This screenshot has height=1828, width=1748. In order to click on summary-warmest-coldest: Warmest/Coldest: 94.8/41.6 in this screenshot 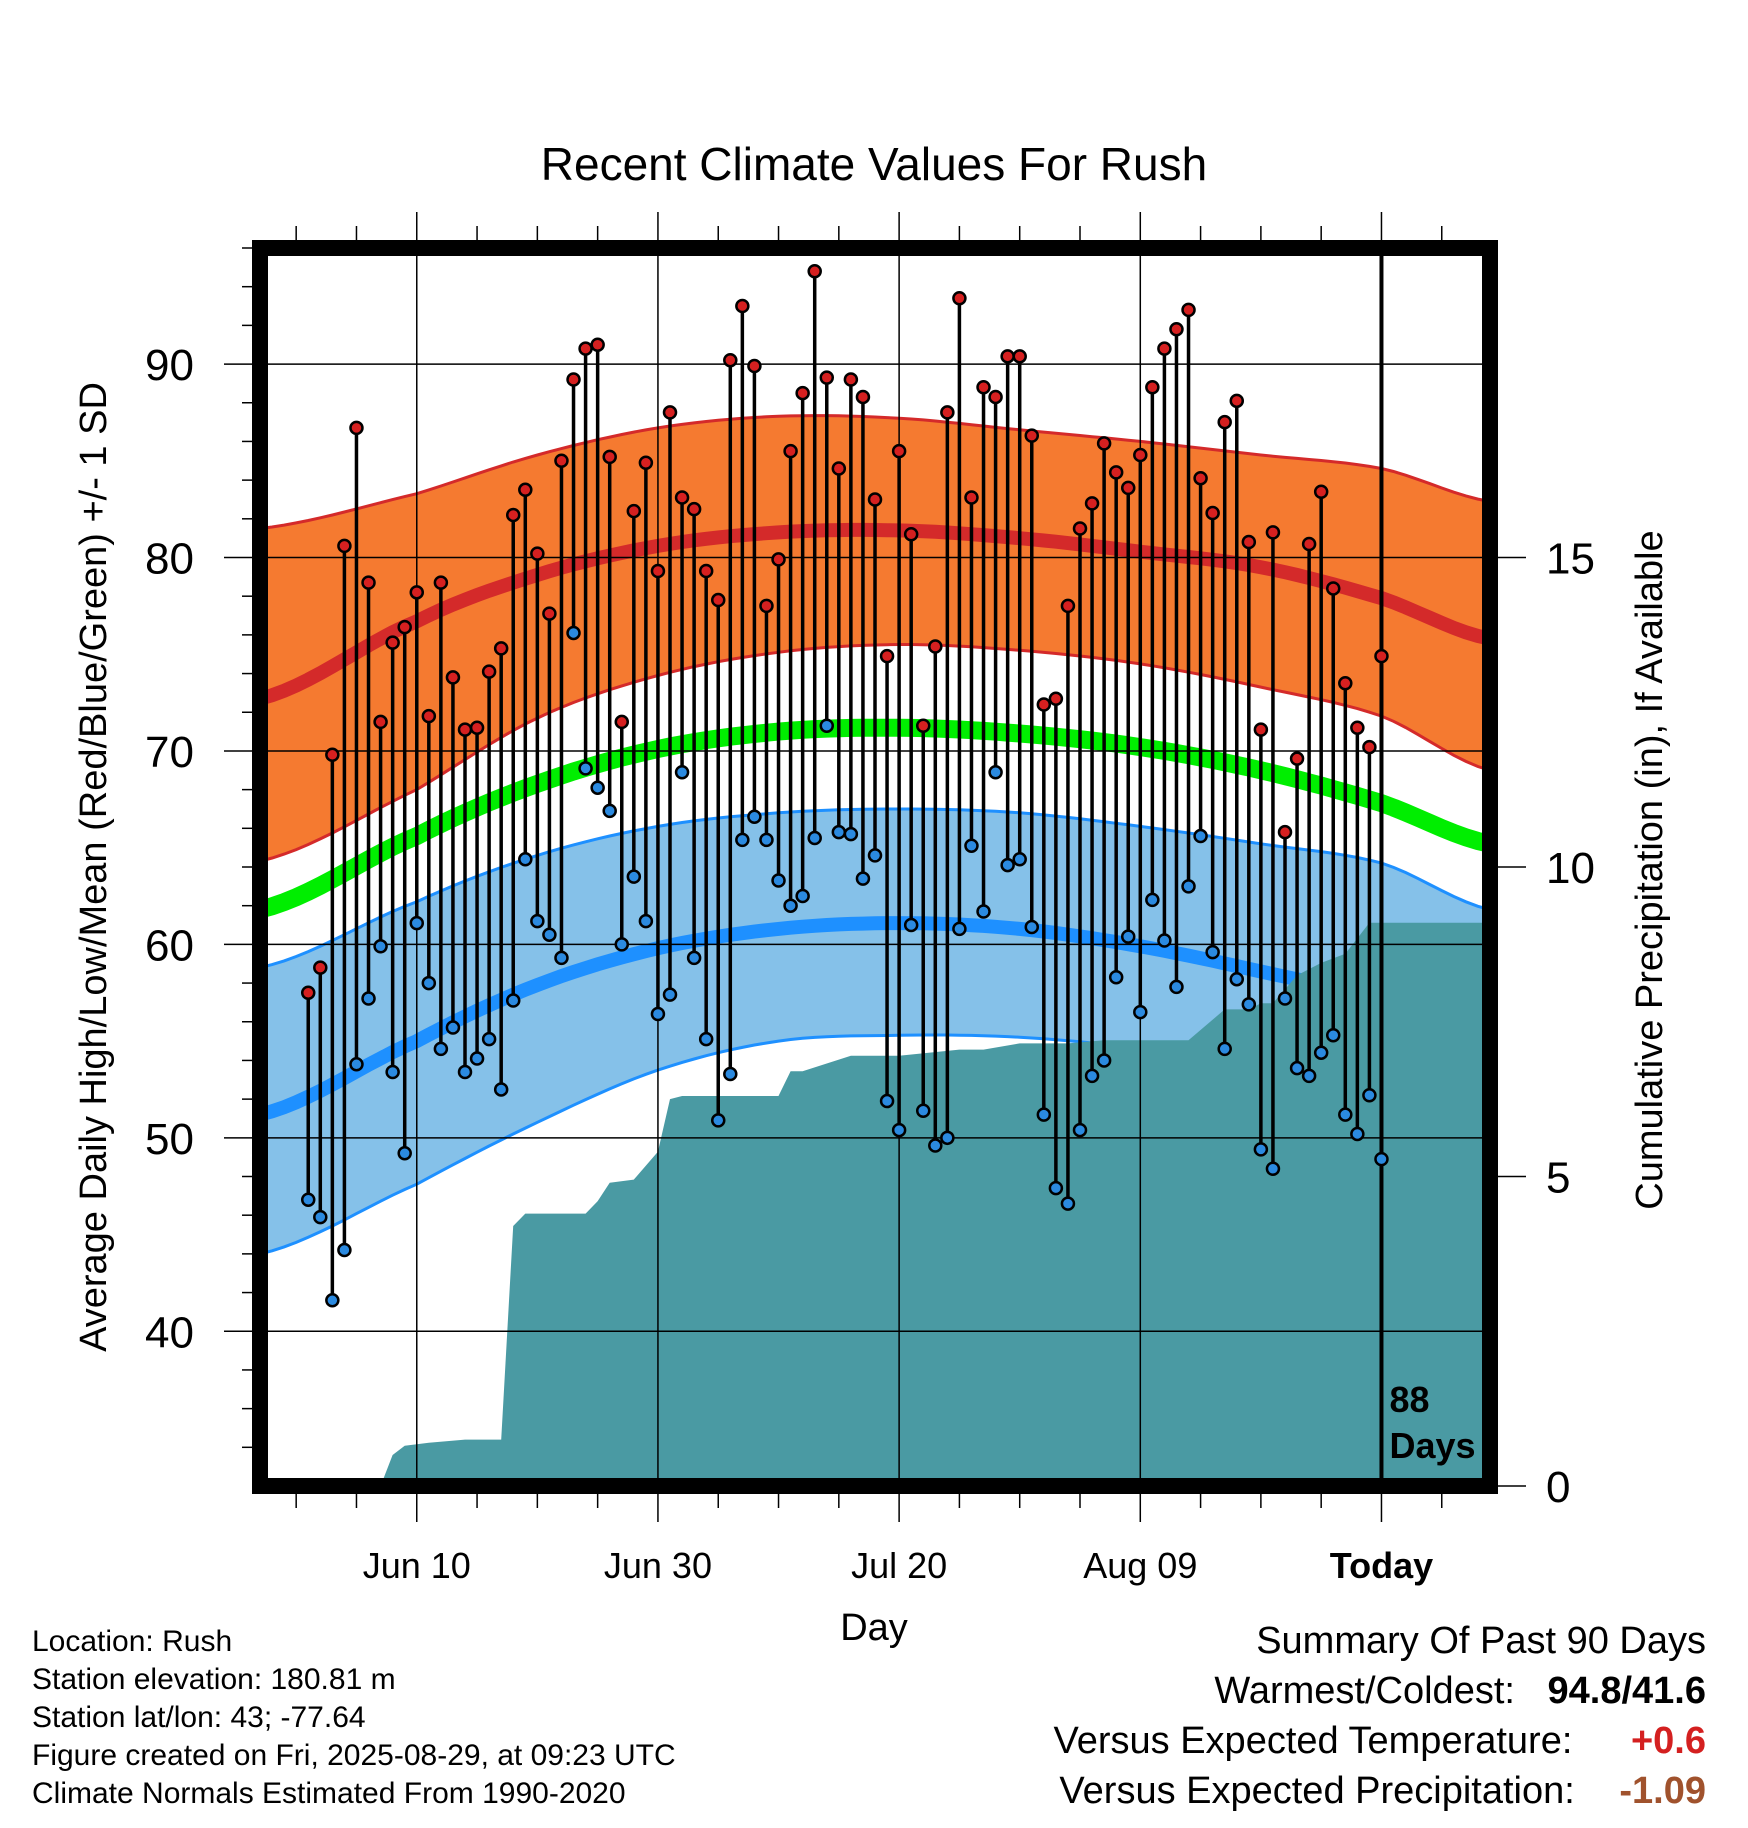, I will do `click(1460, 1691)`.